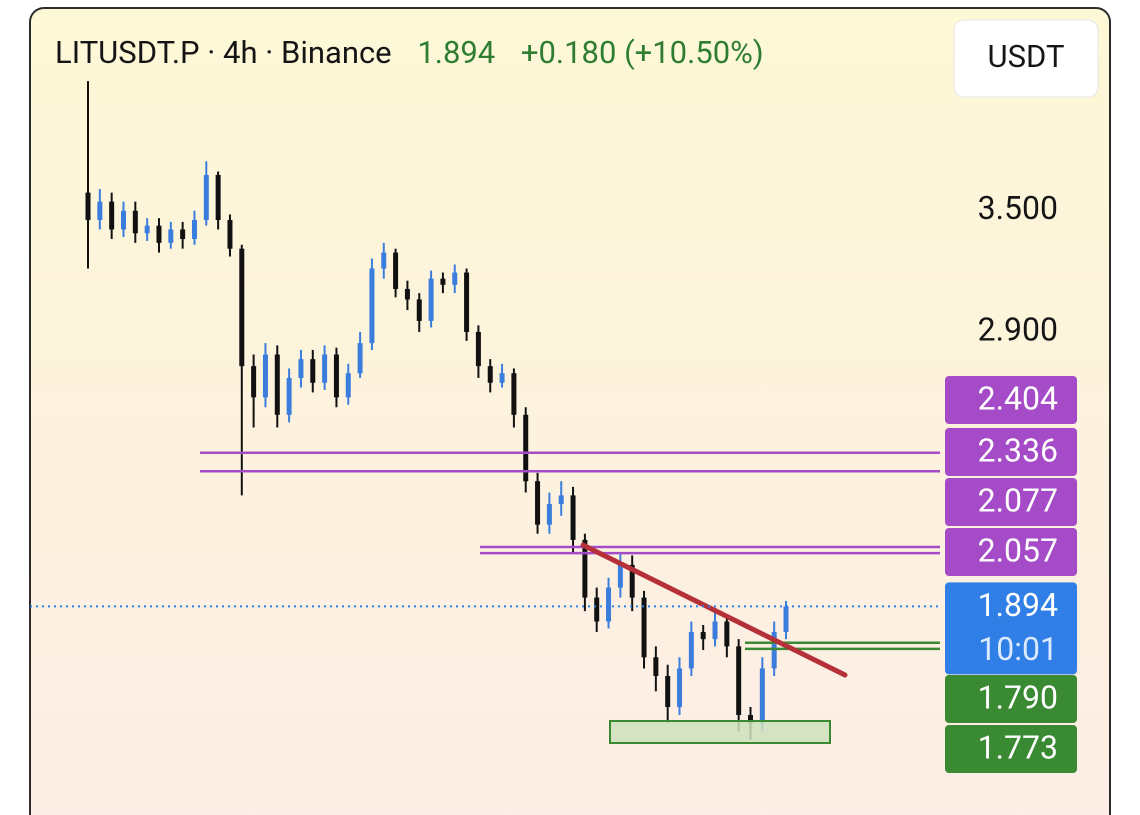  What do you see at coordinates (720, 732) in the screenshot?
I see `support-zone` at bounding box center [720, 732].